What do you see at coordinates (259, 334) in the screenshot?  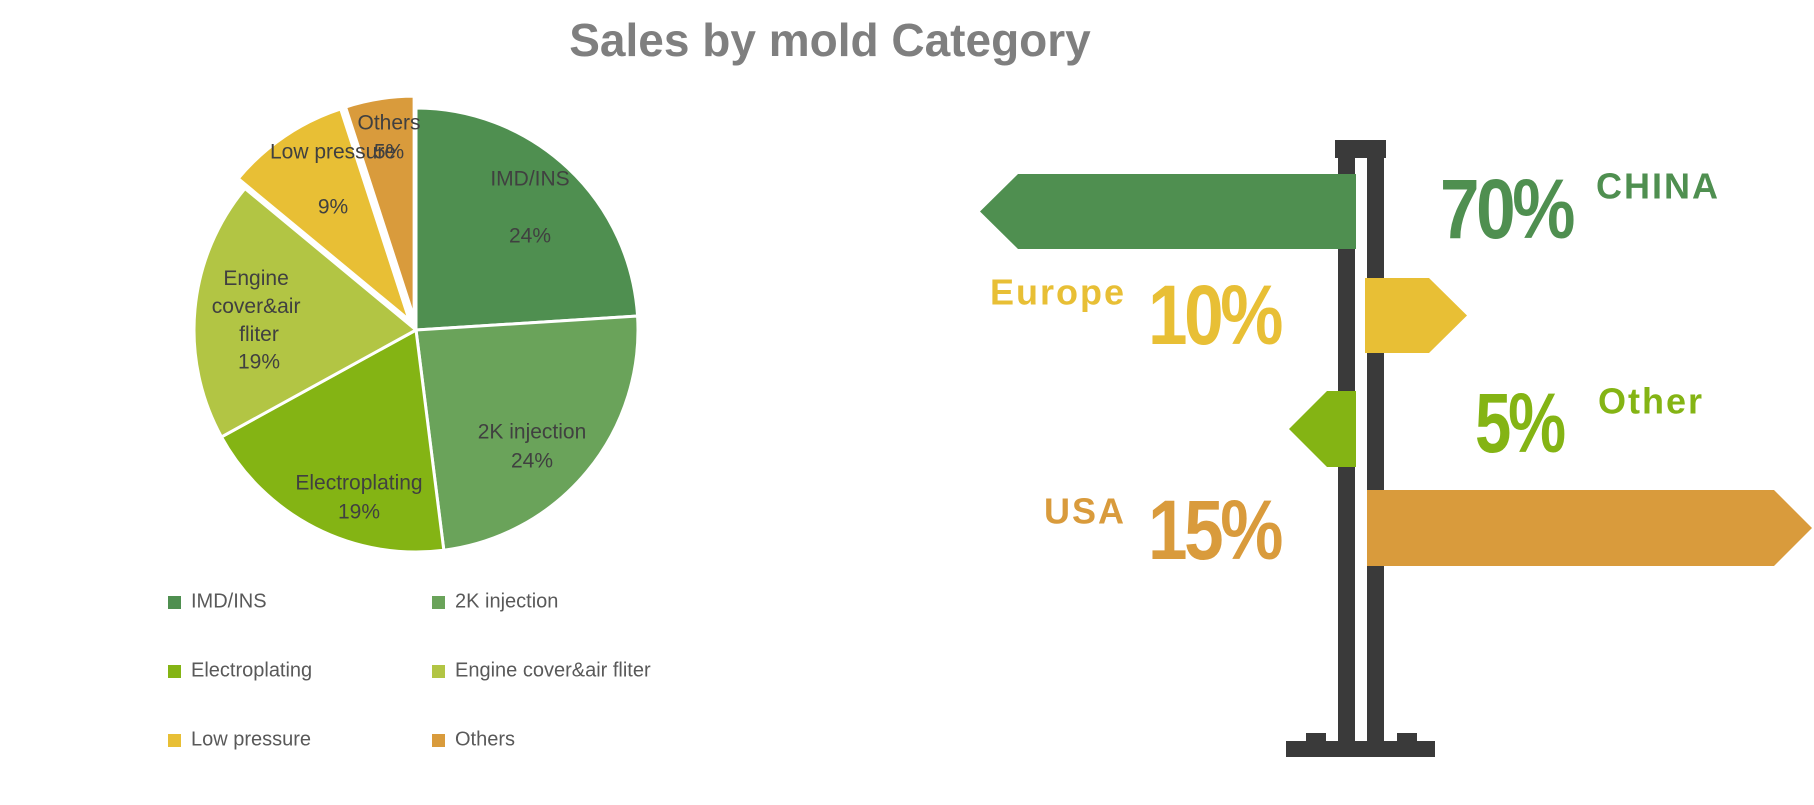 I see `slice-label-line: fliter` at bounding box center [259, 334].